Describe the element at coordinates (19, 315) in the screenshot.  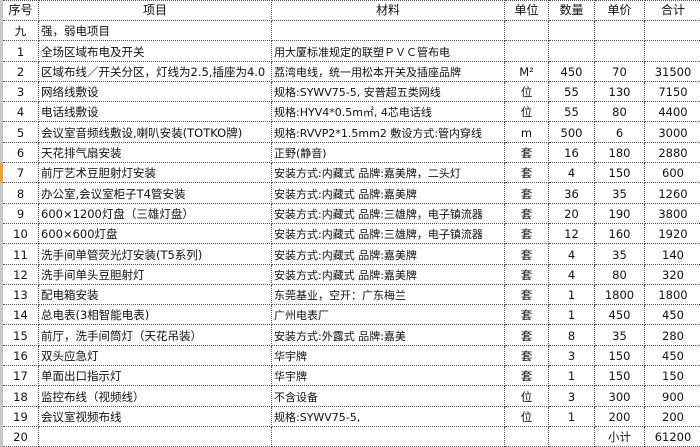
I see `cell-seq: 14` at that location.